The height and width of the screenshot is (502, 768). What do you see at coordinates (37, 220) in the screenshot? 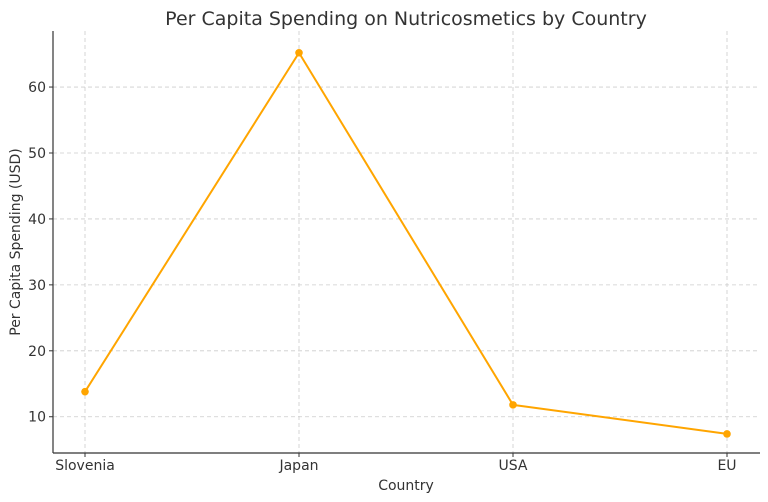
I see `y-tick-label: 40` at bounding box center [37, 220].